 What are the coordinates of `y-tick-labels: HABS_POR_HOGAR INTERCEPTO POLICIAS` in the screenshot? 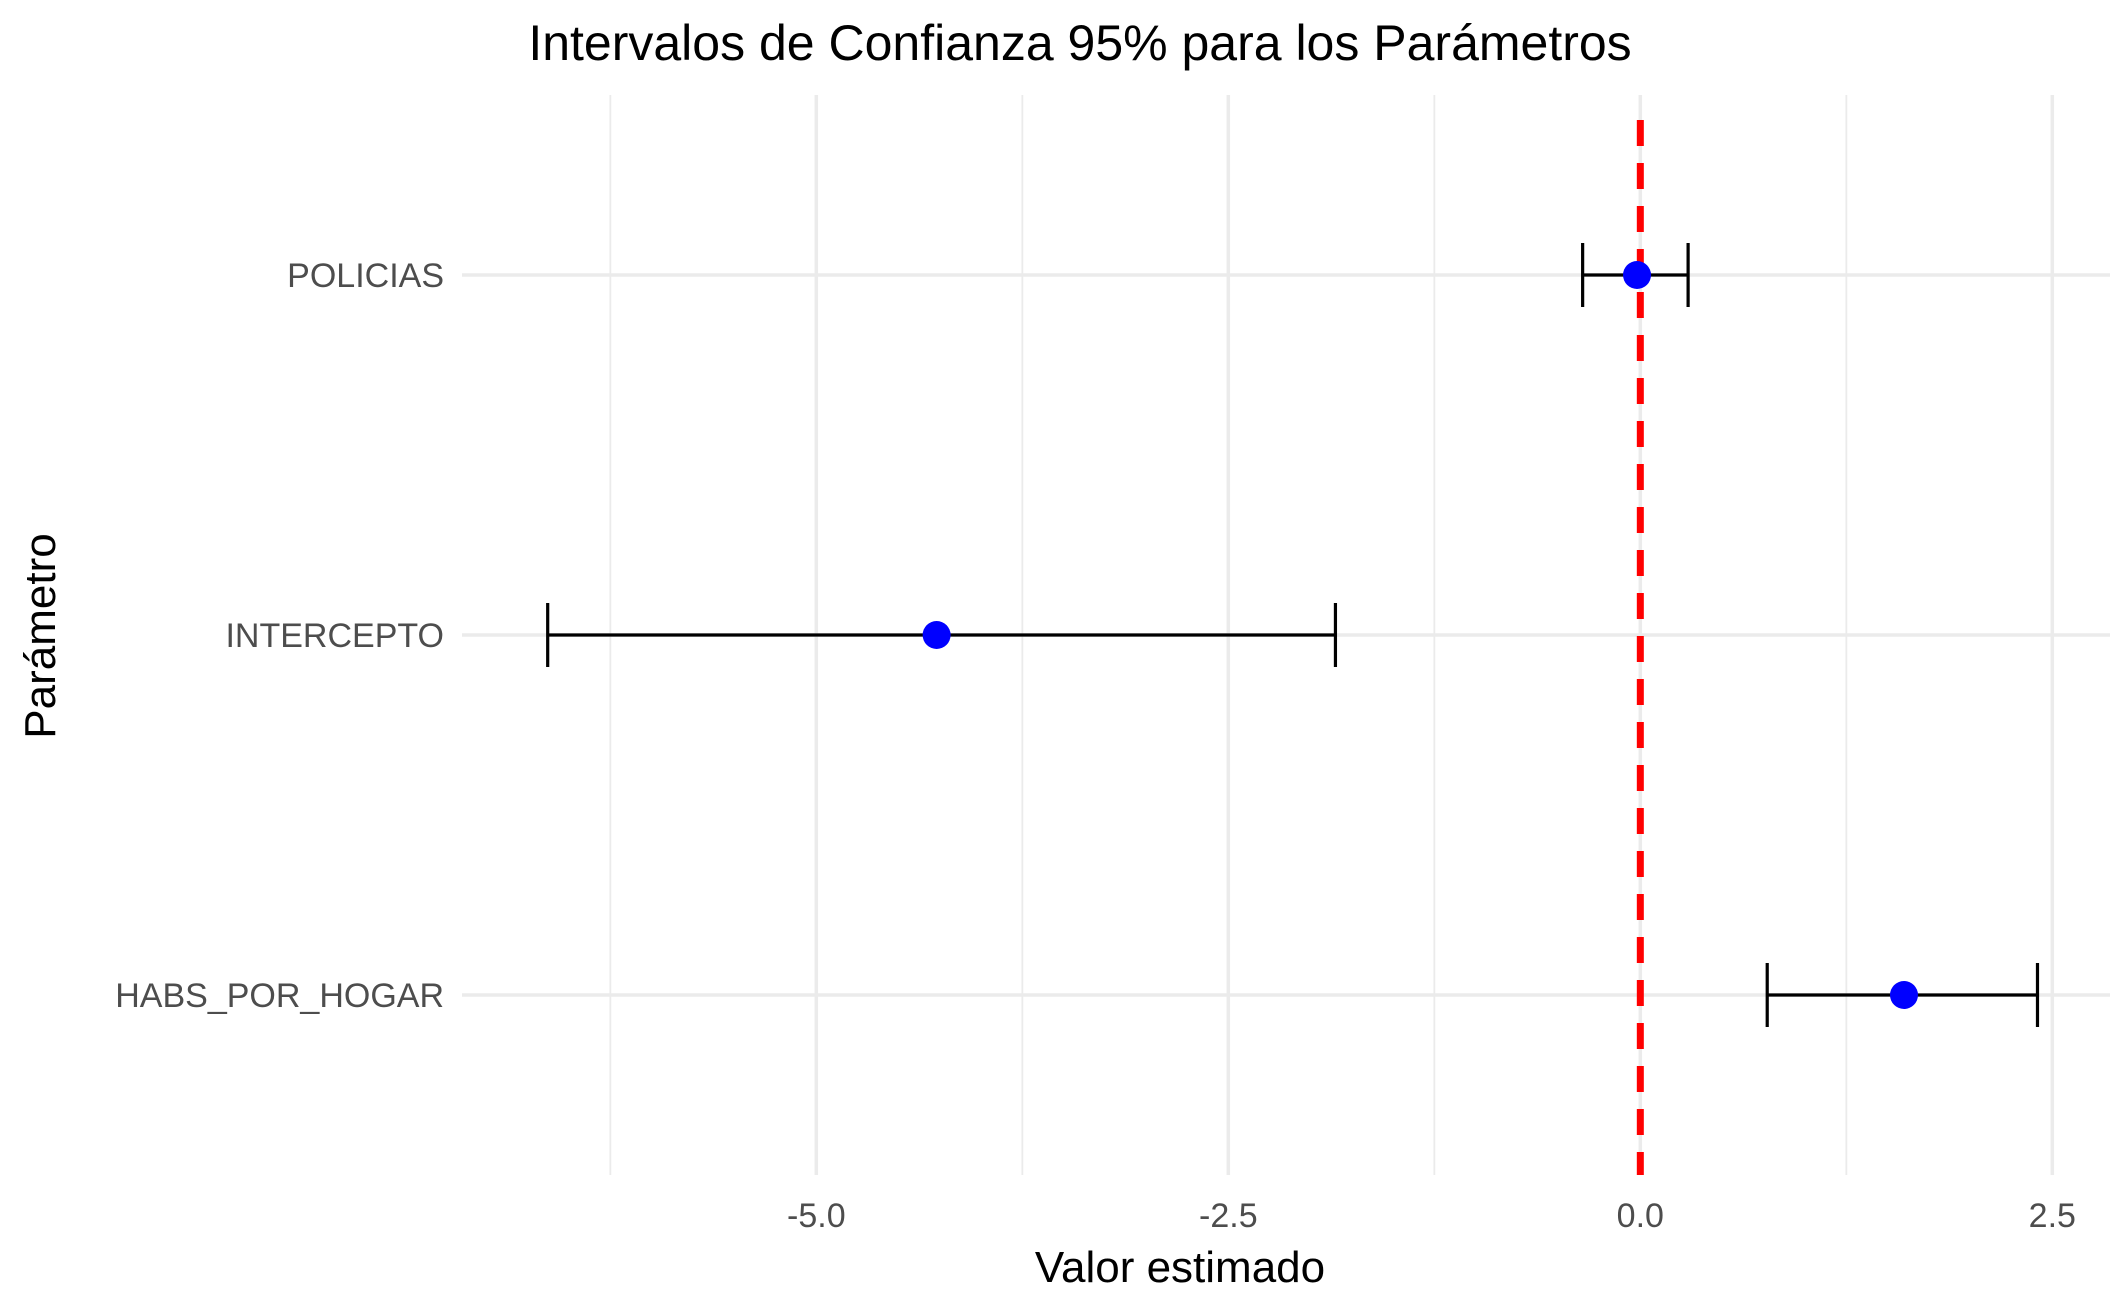 It's located at (279, 636).